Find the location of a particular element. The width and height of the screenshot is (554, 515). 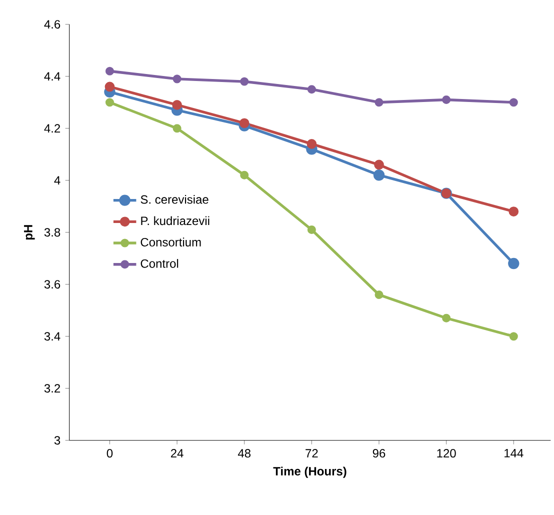

y-tick-label: 4.4 is located at coordinates (52, 76).